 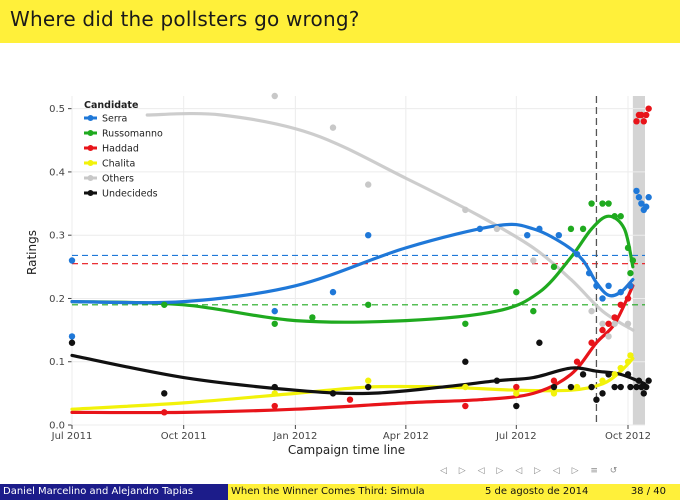 I want to click on legend-label-serra: Serra, so click(x=114, y=119).